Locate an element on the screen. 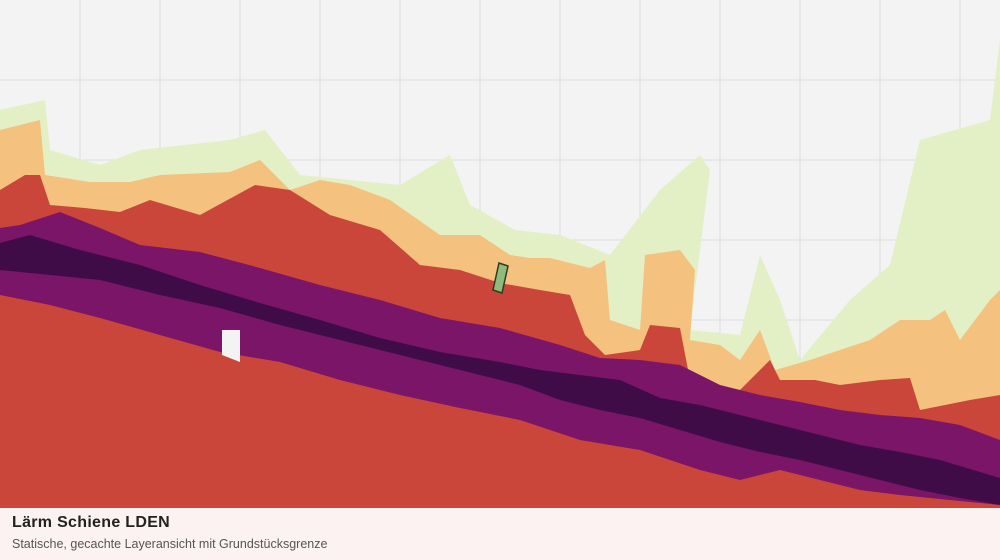 This screenshot has height=560, width=1000. layer-title: Lärm Schiene LDEN is located at coordinates (91, 522).